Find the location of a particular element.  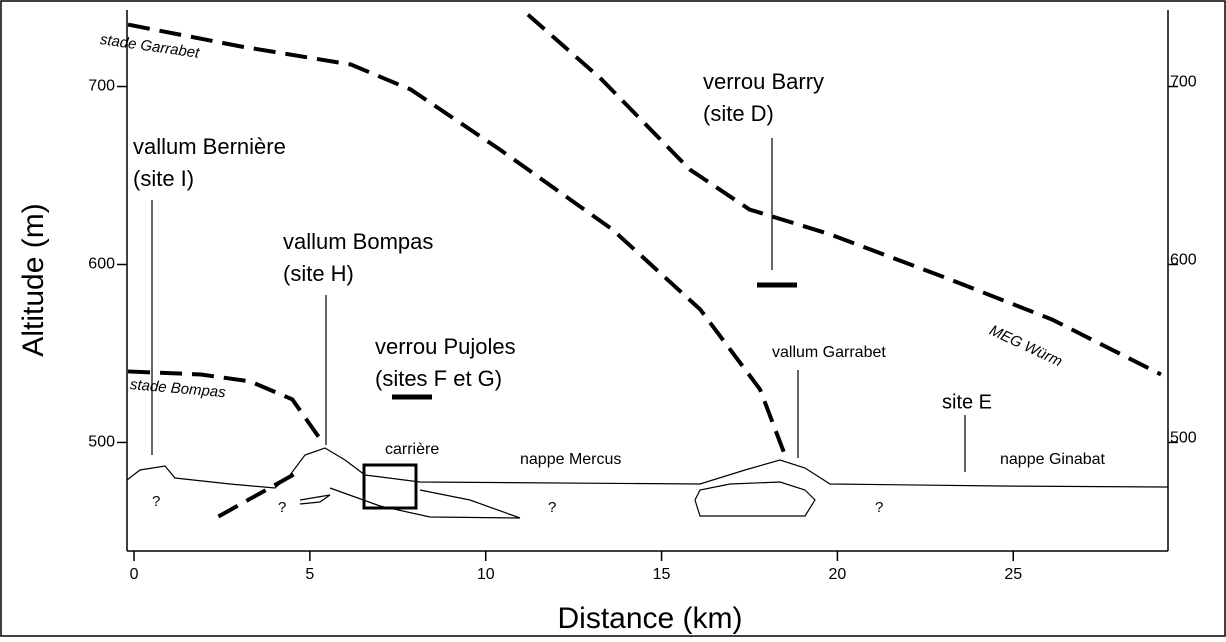

y-tick-label: 600 is located at coordinates (101, 264).